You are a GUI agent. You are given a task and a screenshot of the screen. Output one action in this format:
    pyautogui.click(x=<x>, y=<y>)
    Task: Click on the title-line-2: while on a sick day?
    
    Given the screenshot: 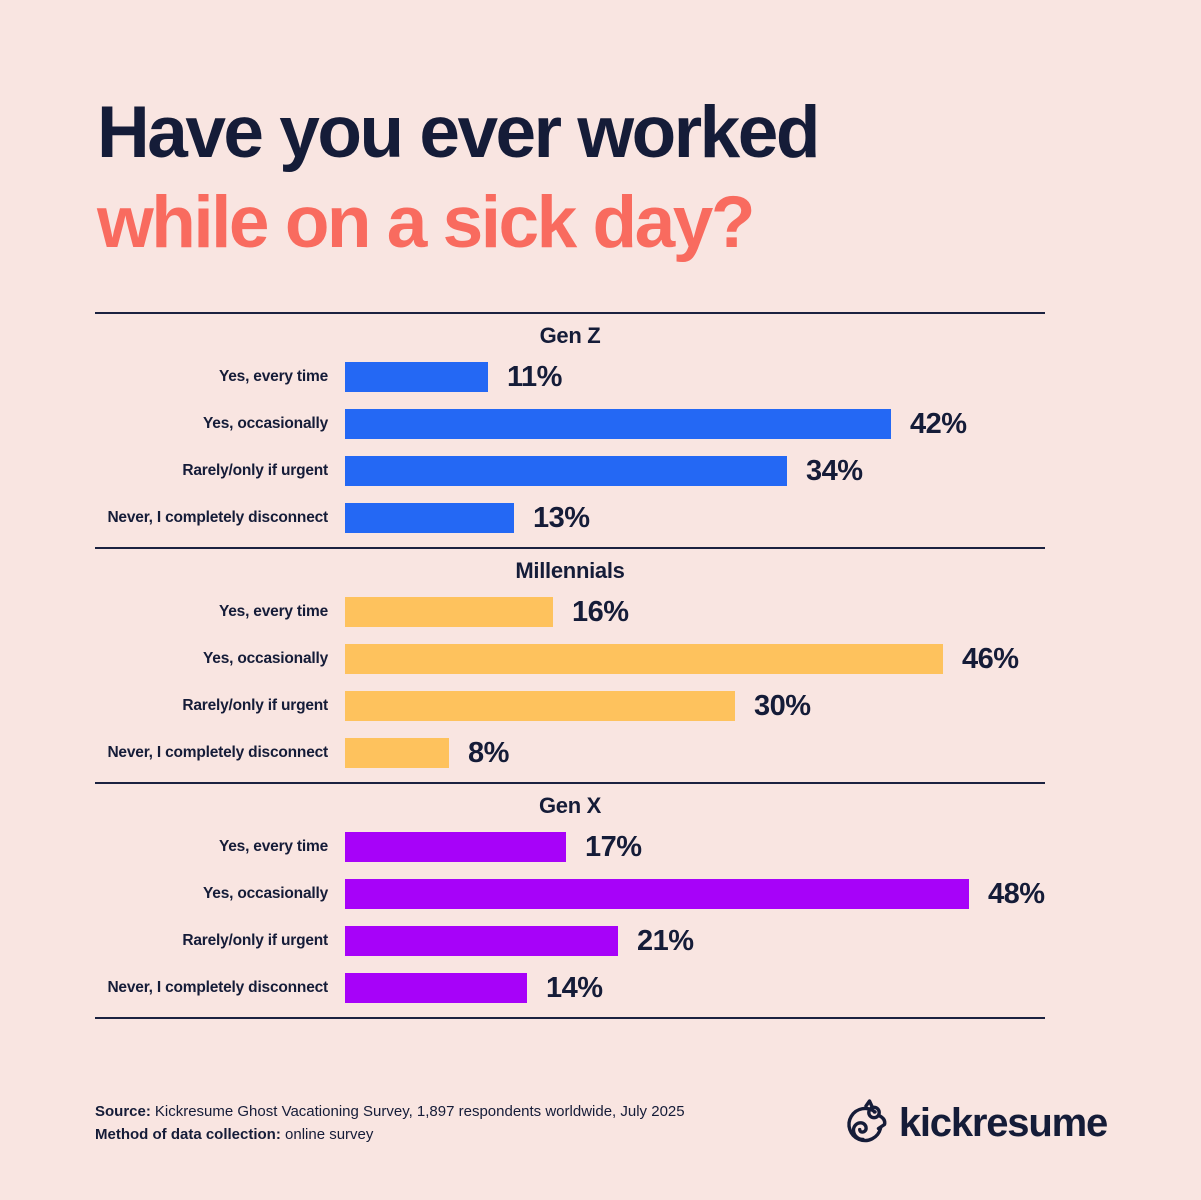 What is the action you would take?
    pyautogui.click(x=426, y=222)
    